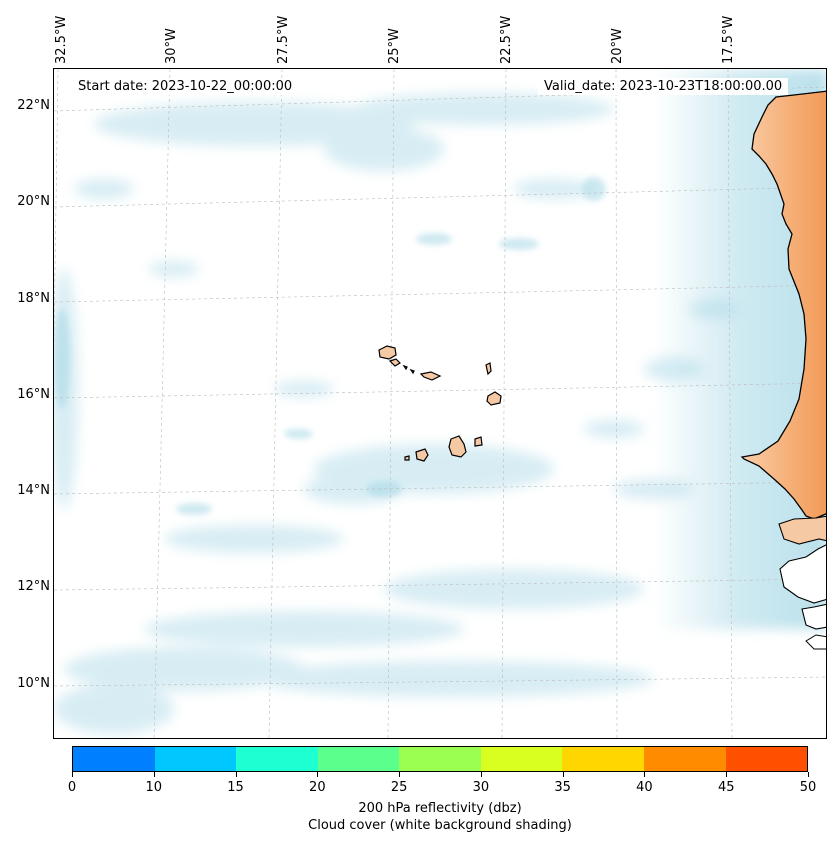 This screenshot has width=837, height=843. What do you see at coordinates (154, 787) in the screenshot?
I see `colorbar-tick-label: 10` at bounding box center [154, 787].